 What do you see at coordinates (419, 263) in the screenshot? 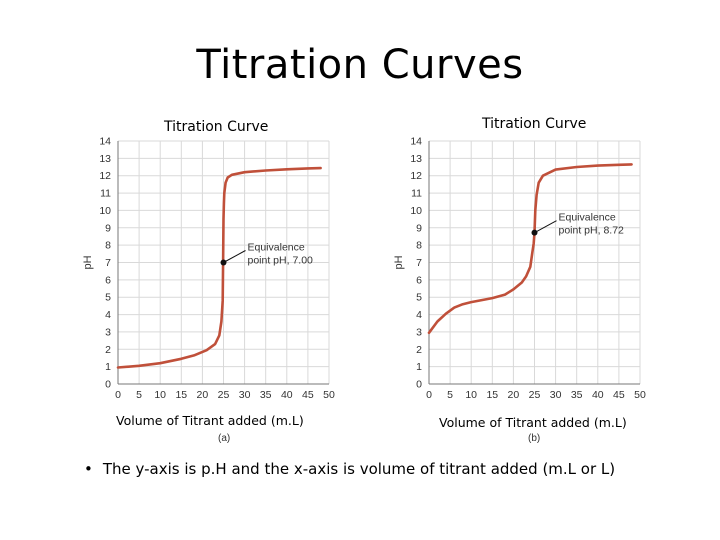
I see `chart-b-y-tick-label: 7` at bounding box center [419, 263].